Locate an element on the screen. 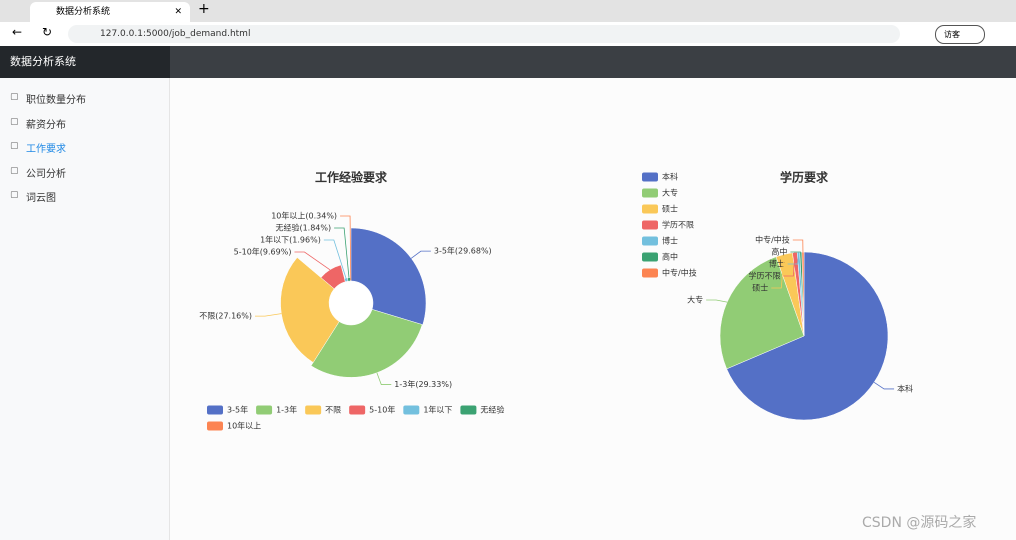  menu-item: 工作要求 is located at coordinates (46, 149).